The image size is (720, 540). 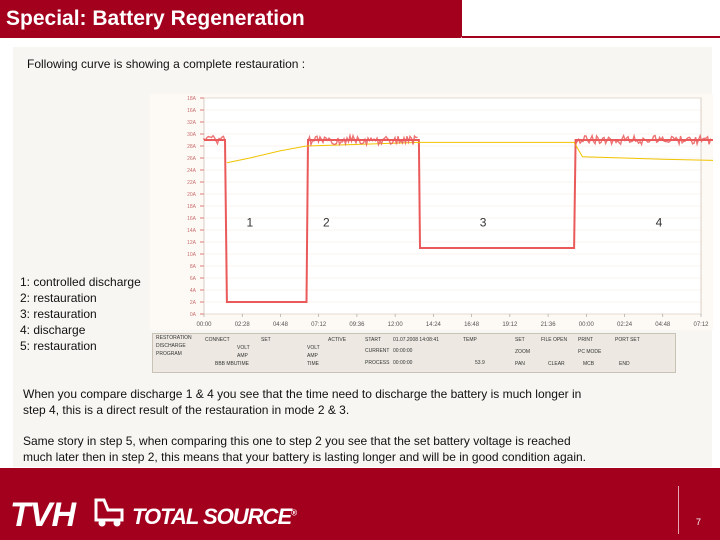 What do you see at coordinates (434, 325) in the screenshot?
I see `x-tick-label: 14:24` at bounding box center [434, 325].